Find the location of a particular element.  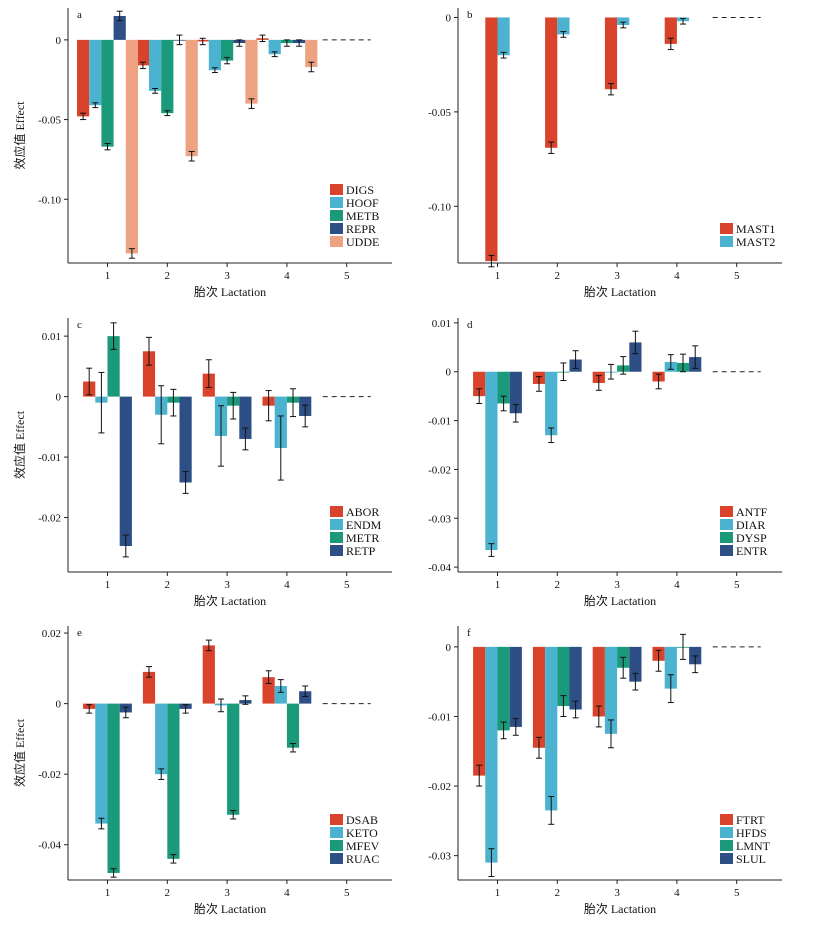

legend-label: ANTF is located at coordinates (752, 512).